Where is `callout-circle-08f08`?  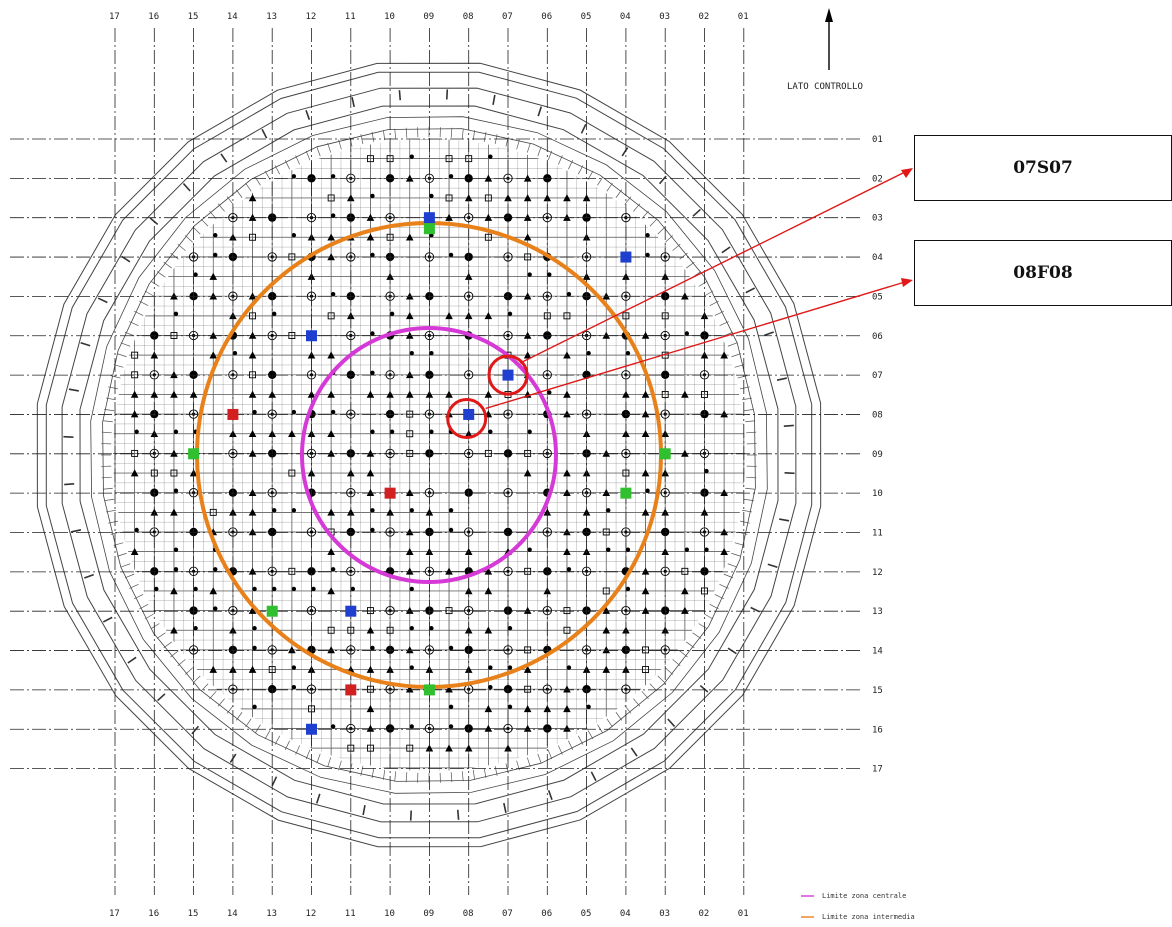 callout-circle-08f08 is located at coordinates (467, 418).